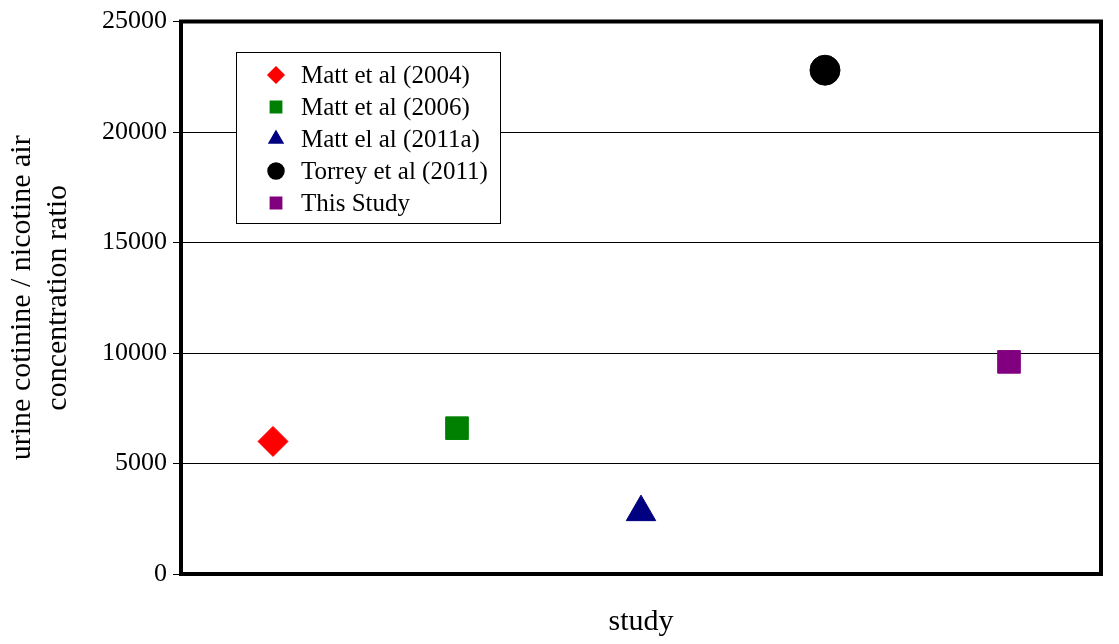  I want to click on y-tick-label: 10000, so click(134, 351).